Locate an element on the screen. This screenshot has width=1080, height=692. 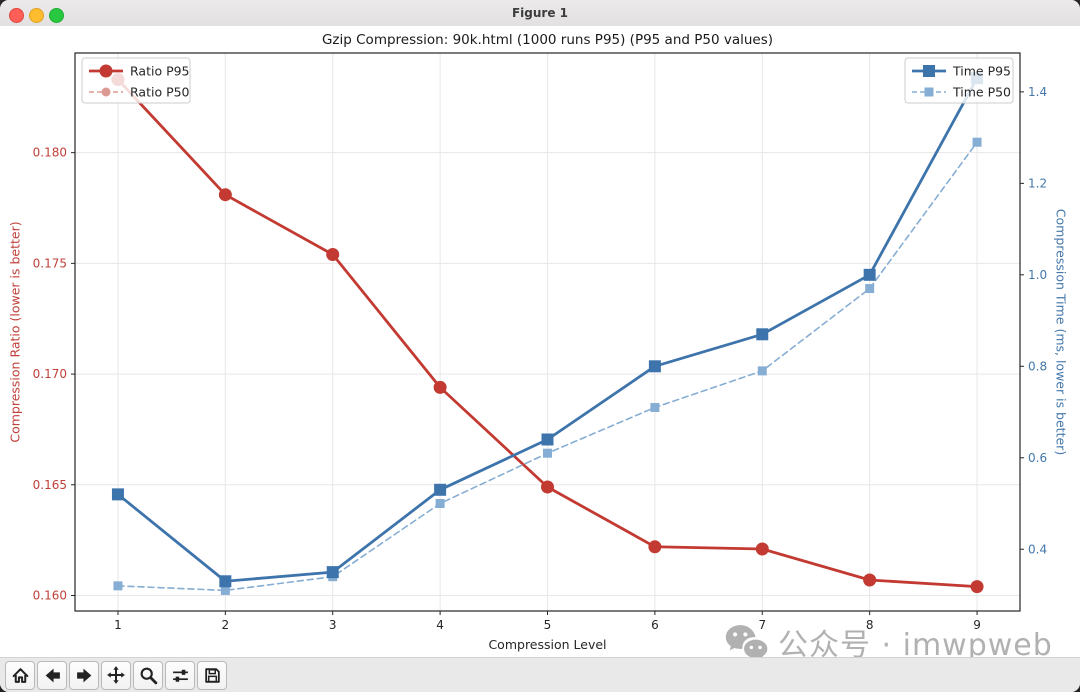
x-tick-label: 2 is located at coordinates (226, 625).